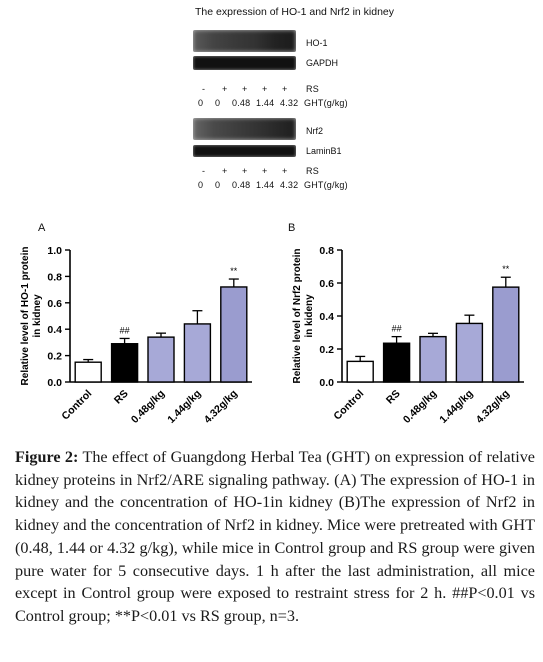 This screenshot has height=662, width=543. I want to click on ho1-blot-image, so click(244, 41).